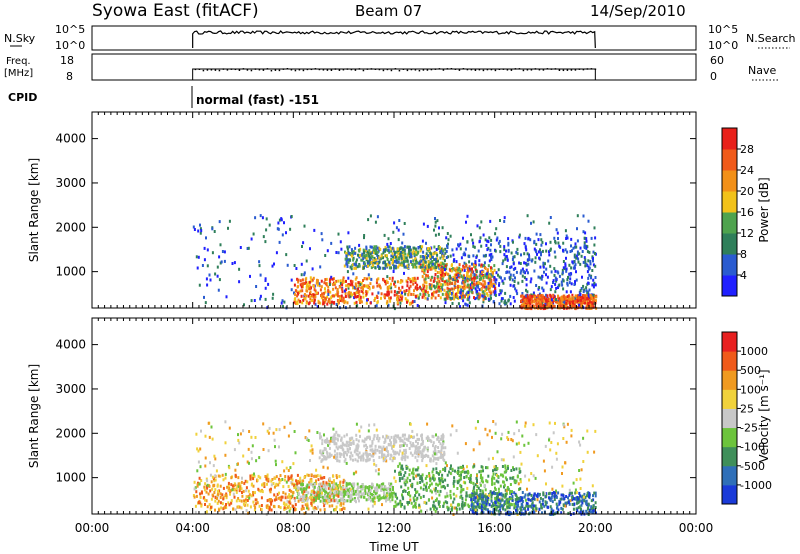 The width and height of the screenshot is (800, 554). Describe the element at coordinates (22, 97) in the screenshot. I see `cpid-label: CPID` at that location.